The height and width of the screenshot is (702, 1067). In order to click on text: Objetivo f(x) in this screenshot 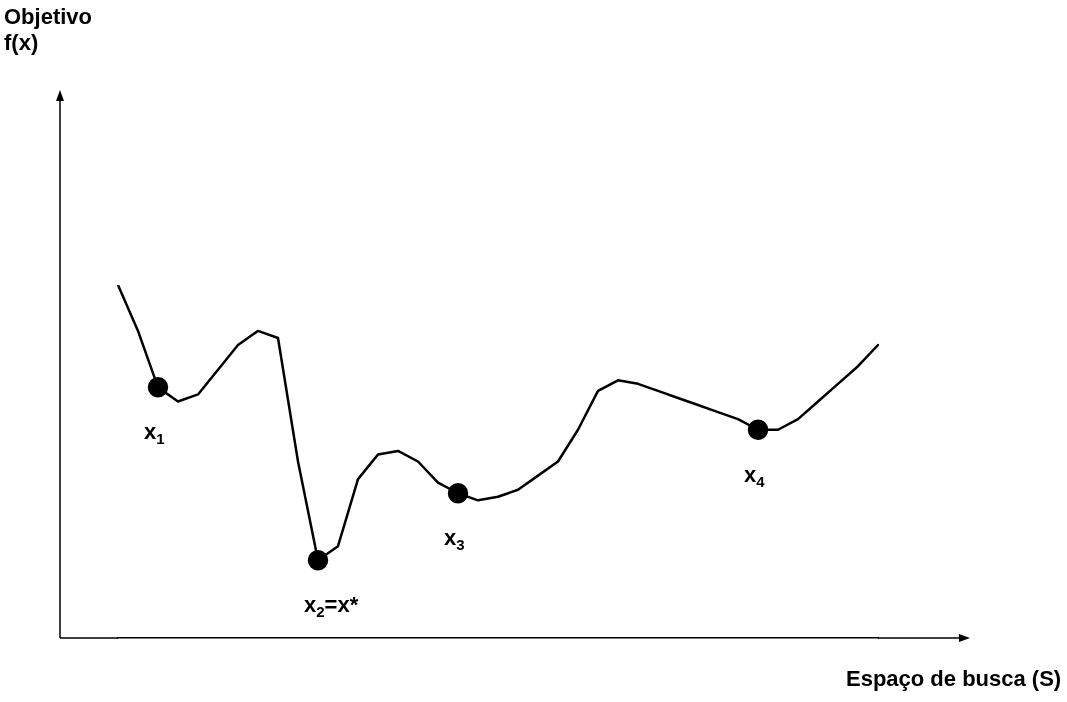, I will do `click(48, 30)`.